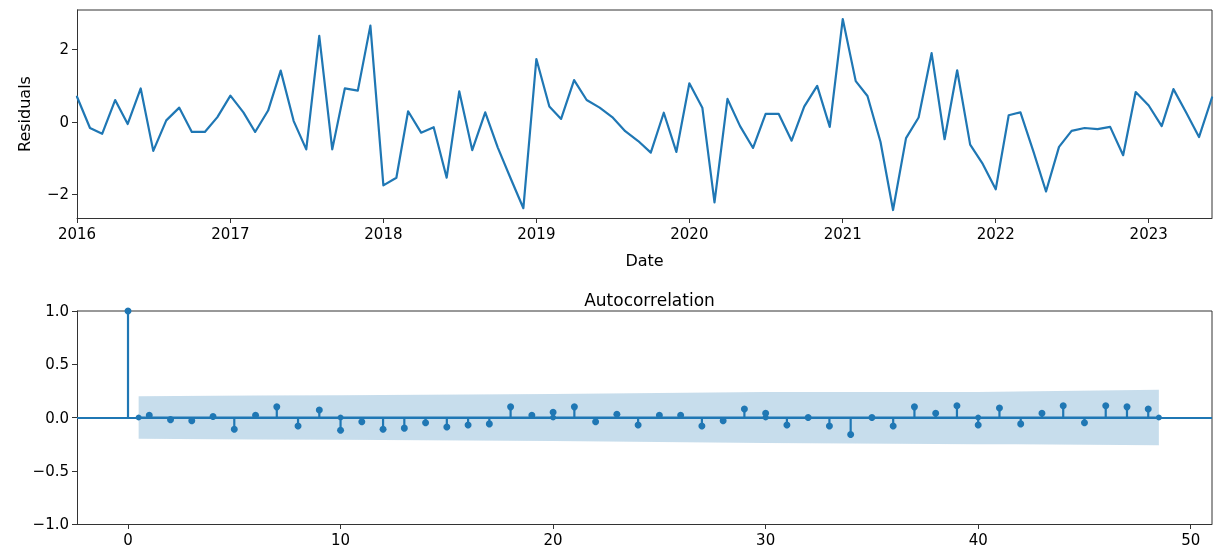 This screenshot has height=558, width=1215. I want to click on y-tick-label: 2, so click(64, 49).